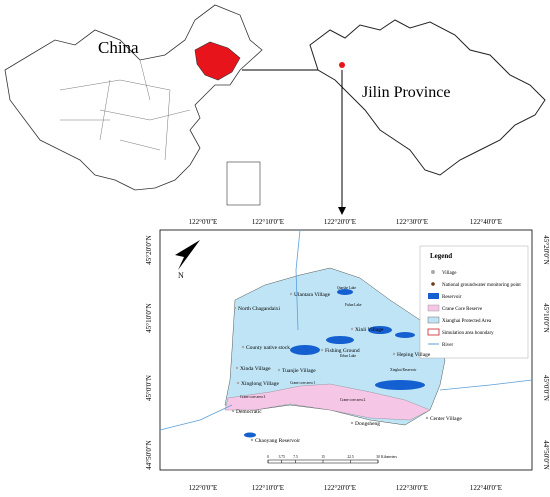  What do you see at coordinates (299, 371) in the screenshot?
I see `place-label: Tuanjie Village` at bounding box center [299, 371].